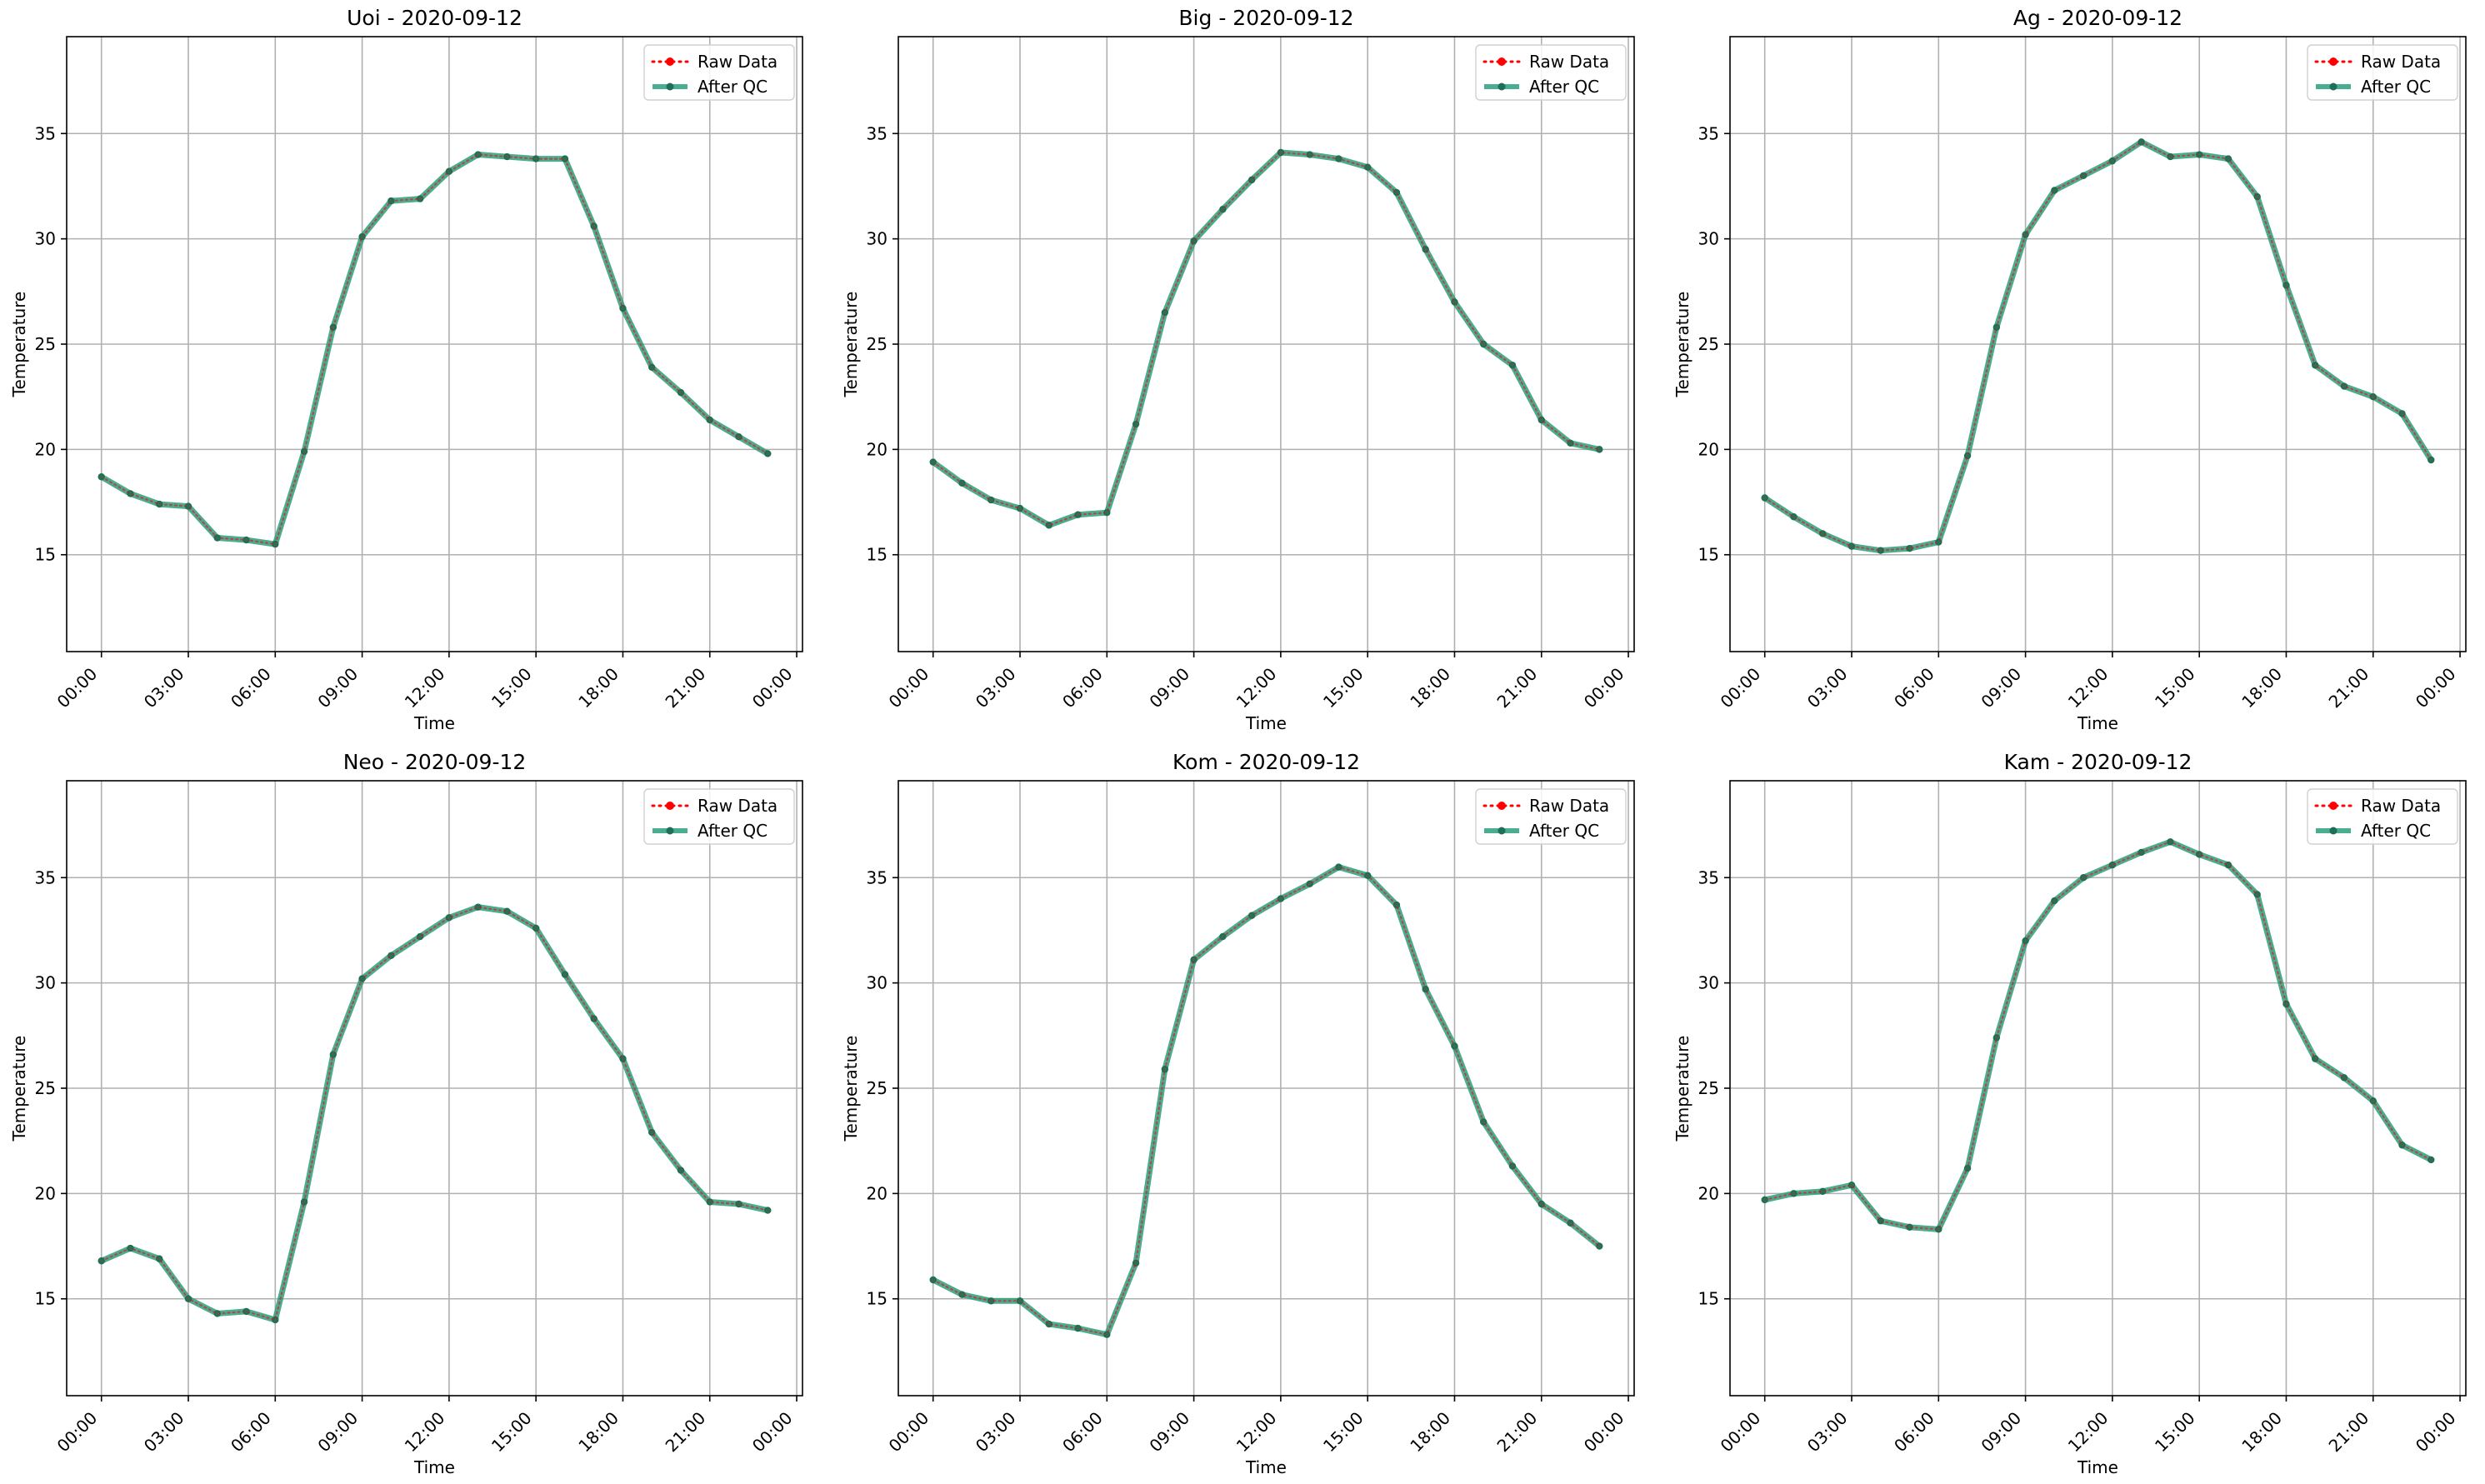 This screenshot has width=2485, height=1484. I want to click on y-axis-label: Temperature, so click(19, 345).